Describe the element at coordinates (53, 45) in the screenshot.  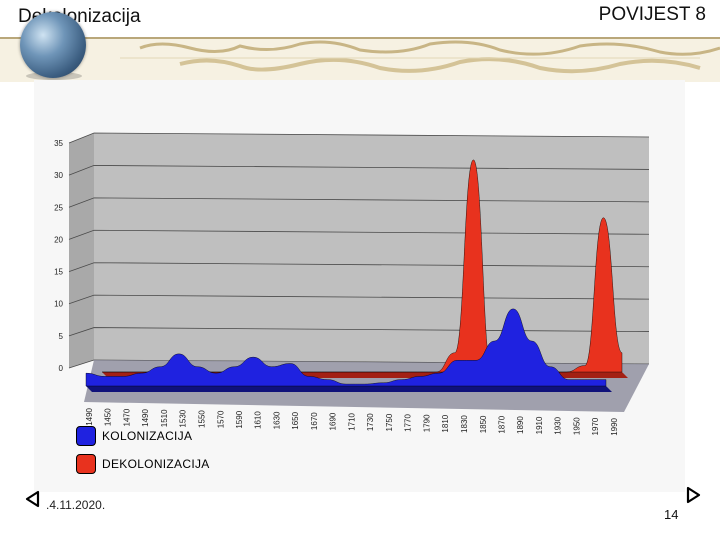
I see `globe-icon` at that location.